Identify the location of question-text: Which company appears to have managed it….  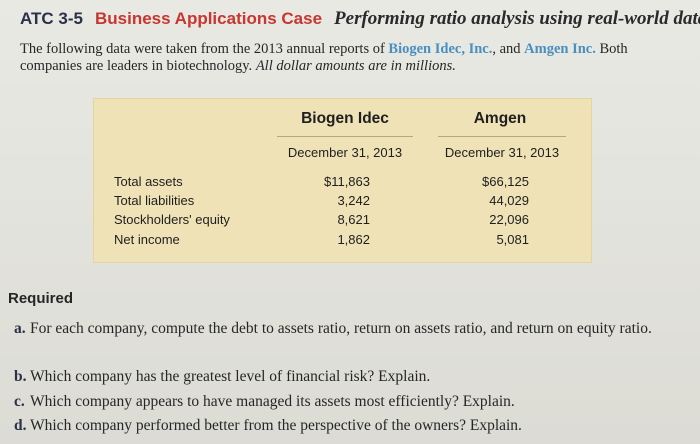
(272, 401).